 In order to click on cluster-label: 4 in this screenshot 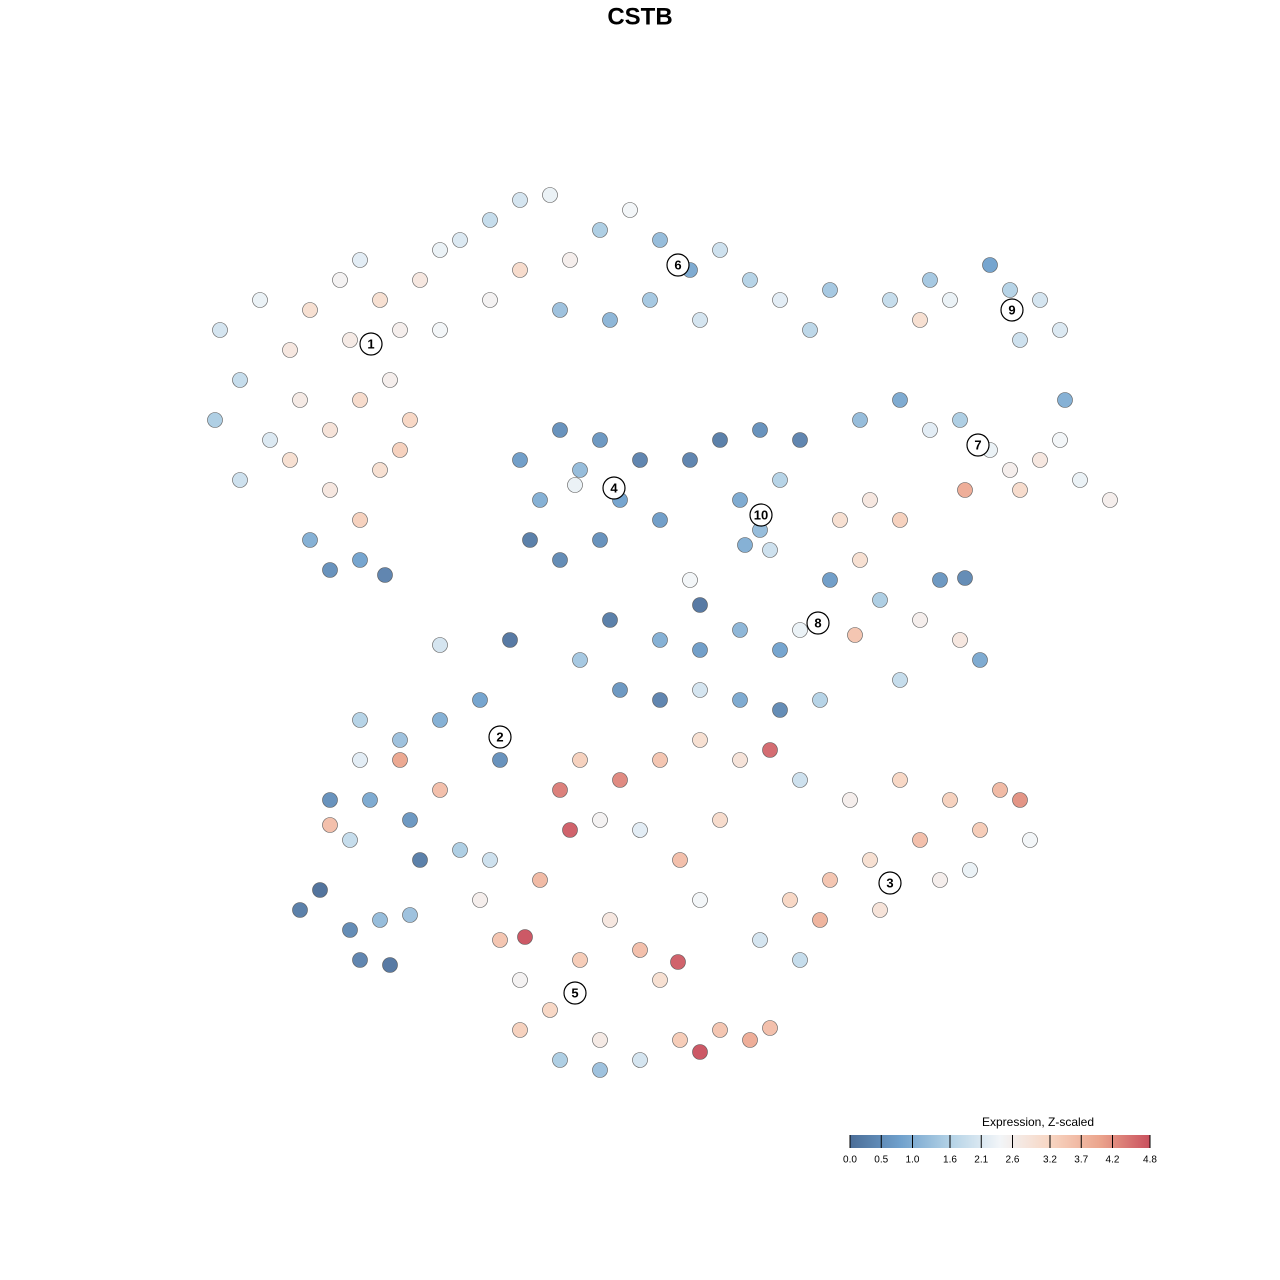, I will do `click(614, 487)`.